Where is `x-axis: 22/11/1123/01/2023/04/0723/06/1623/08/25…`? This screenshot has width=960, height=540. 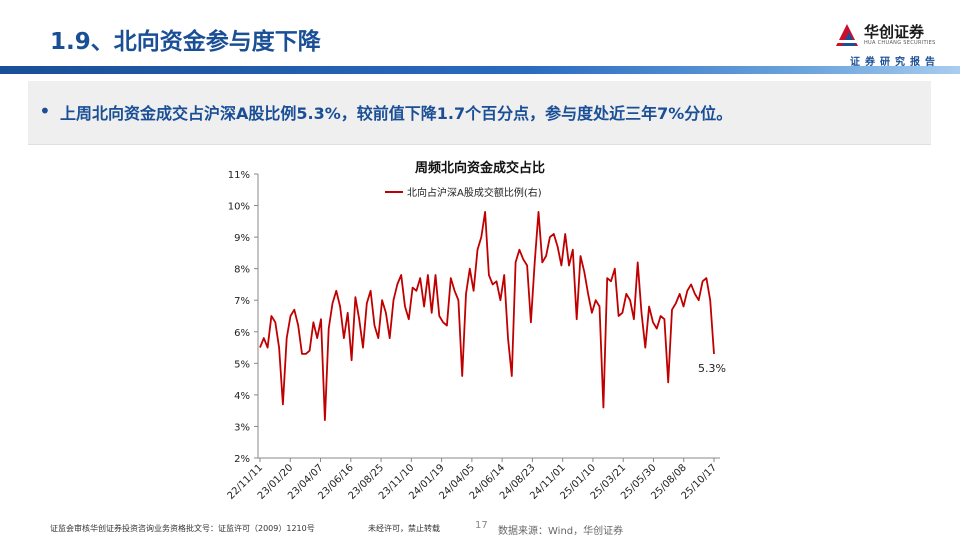 x-axis: 22/11/1123/01/2023/04/0723/06/1623/08/25… is located at coordinates (473, 479).